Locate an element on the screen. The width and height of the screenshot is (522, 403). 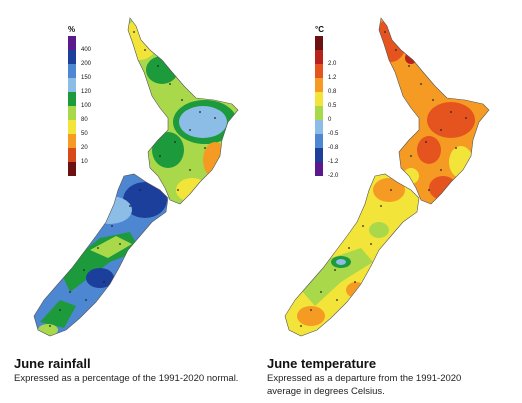
rainfall-legend-item: 20 is located at coordinates (88, 142).